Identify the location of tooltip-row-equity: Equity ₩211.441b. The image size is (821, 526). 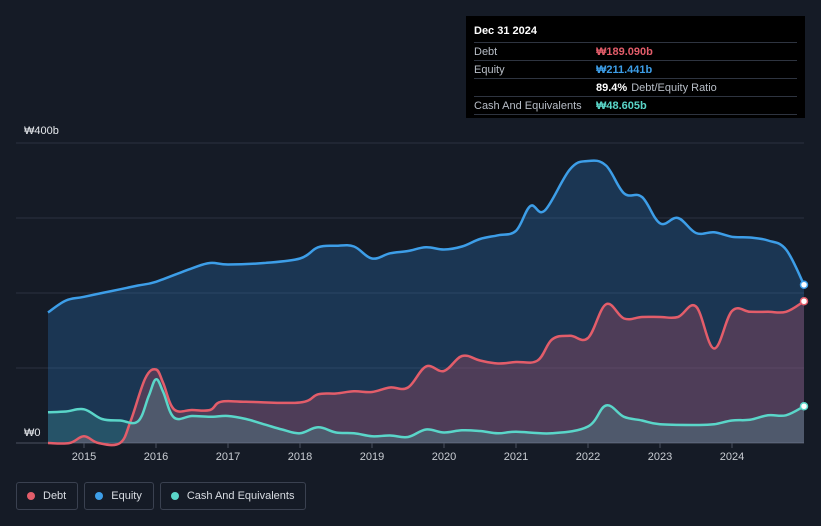
(635, 69).